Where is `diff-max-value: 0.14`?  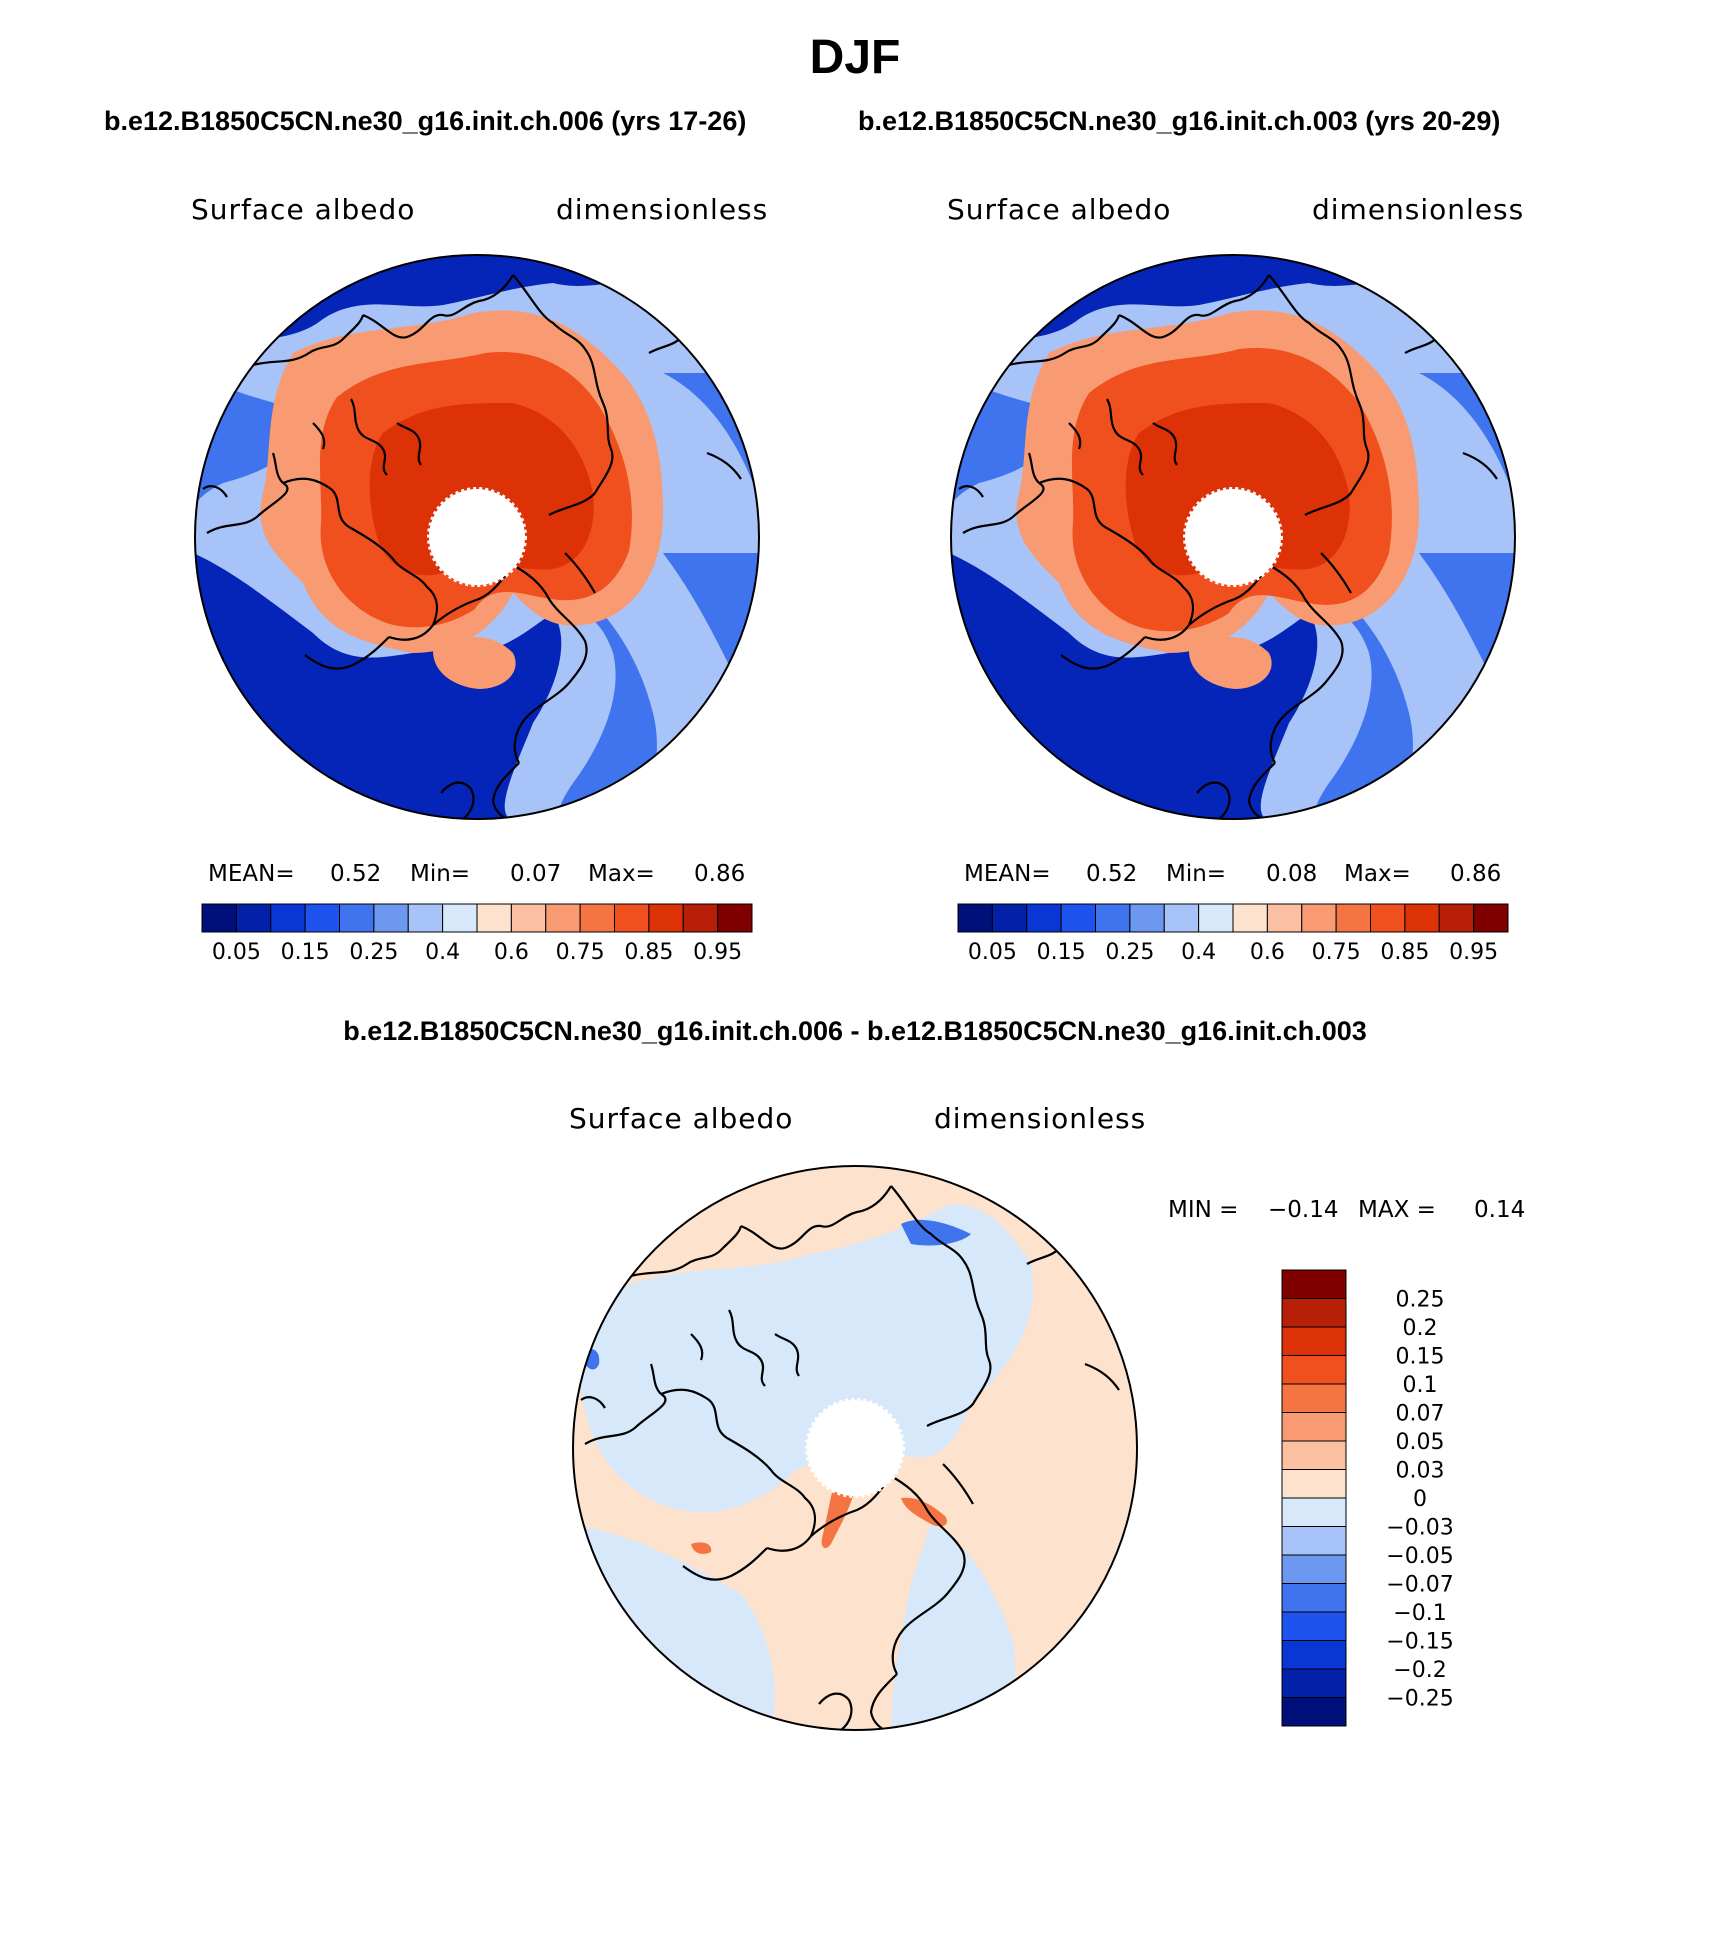 diff-max-value: 0.14 is located at coordinates (1500, 1210).